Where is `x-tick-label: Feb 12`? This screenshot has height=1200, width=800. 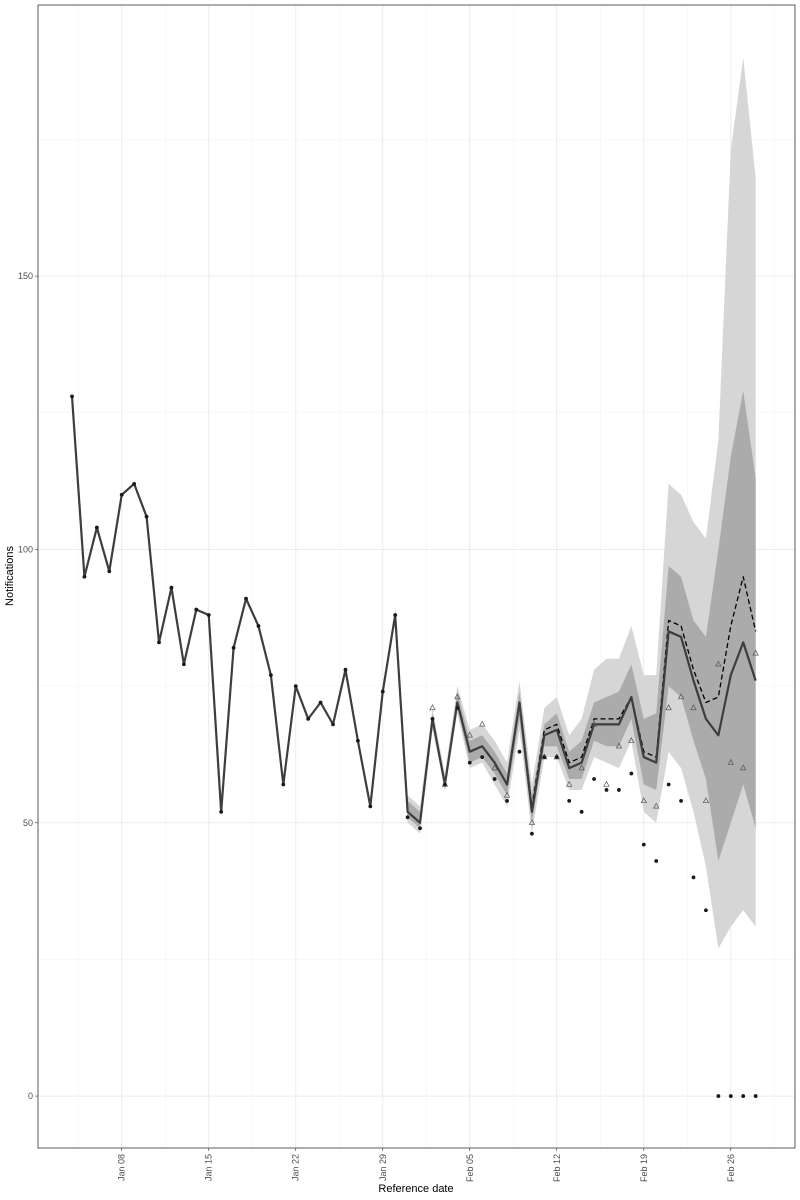
x-tick-label: Feb 12 is located at coordinates (557, 1168).